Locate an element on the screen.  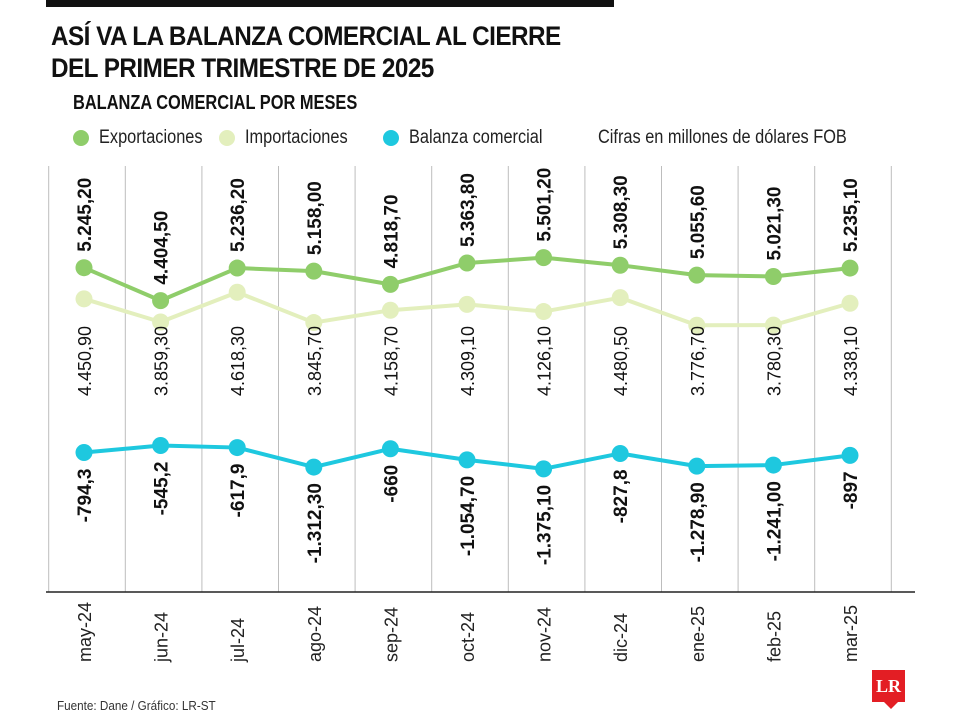
exports-data-label: 5.308,30 is located at coordinates (621, 212).